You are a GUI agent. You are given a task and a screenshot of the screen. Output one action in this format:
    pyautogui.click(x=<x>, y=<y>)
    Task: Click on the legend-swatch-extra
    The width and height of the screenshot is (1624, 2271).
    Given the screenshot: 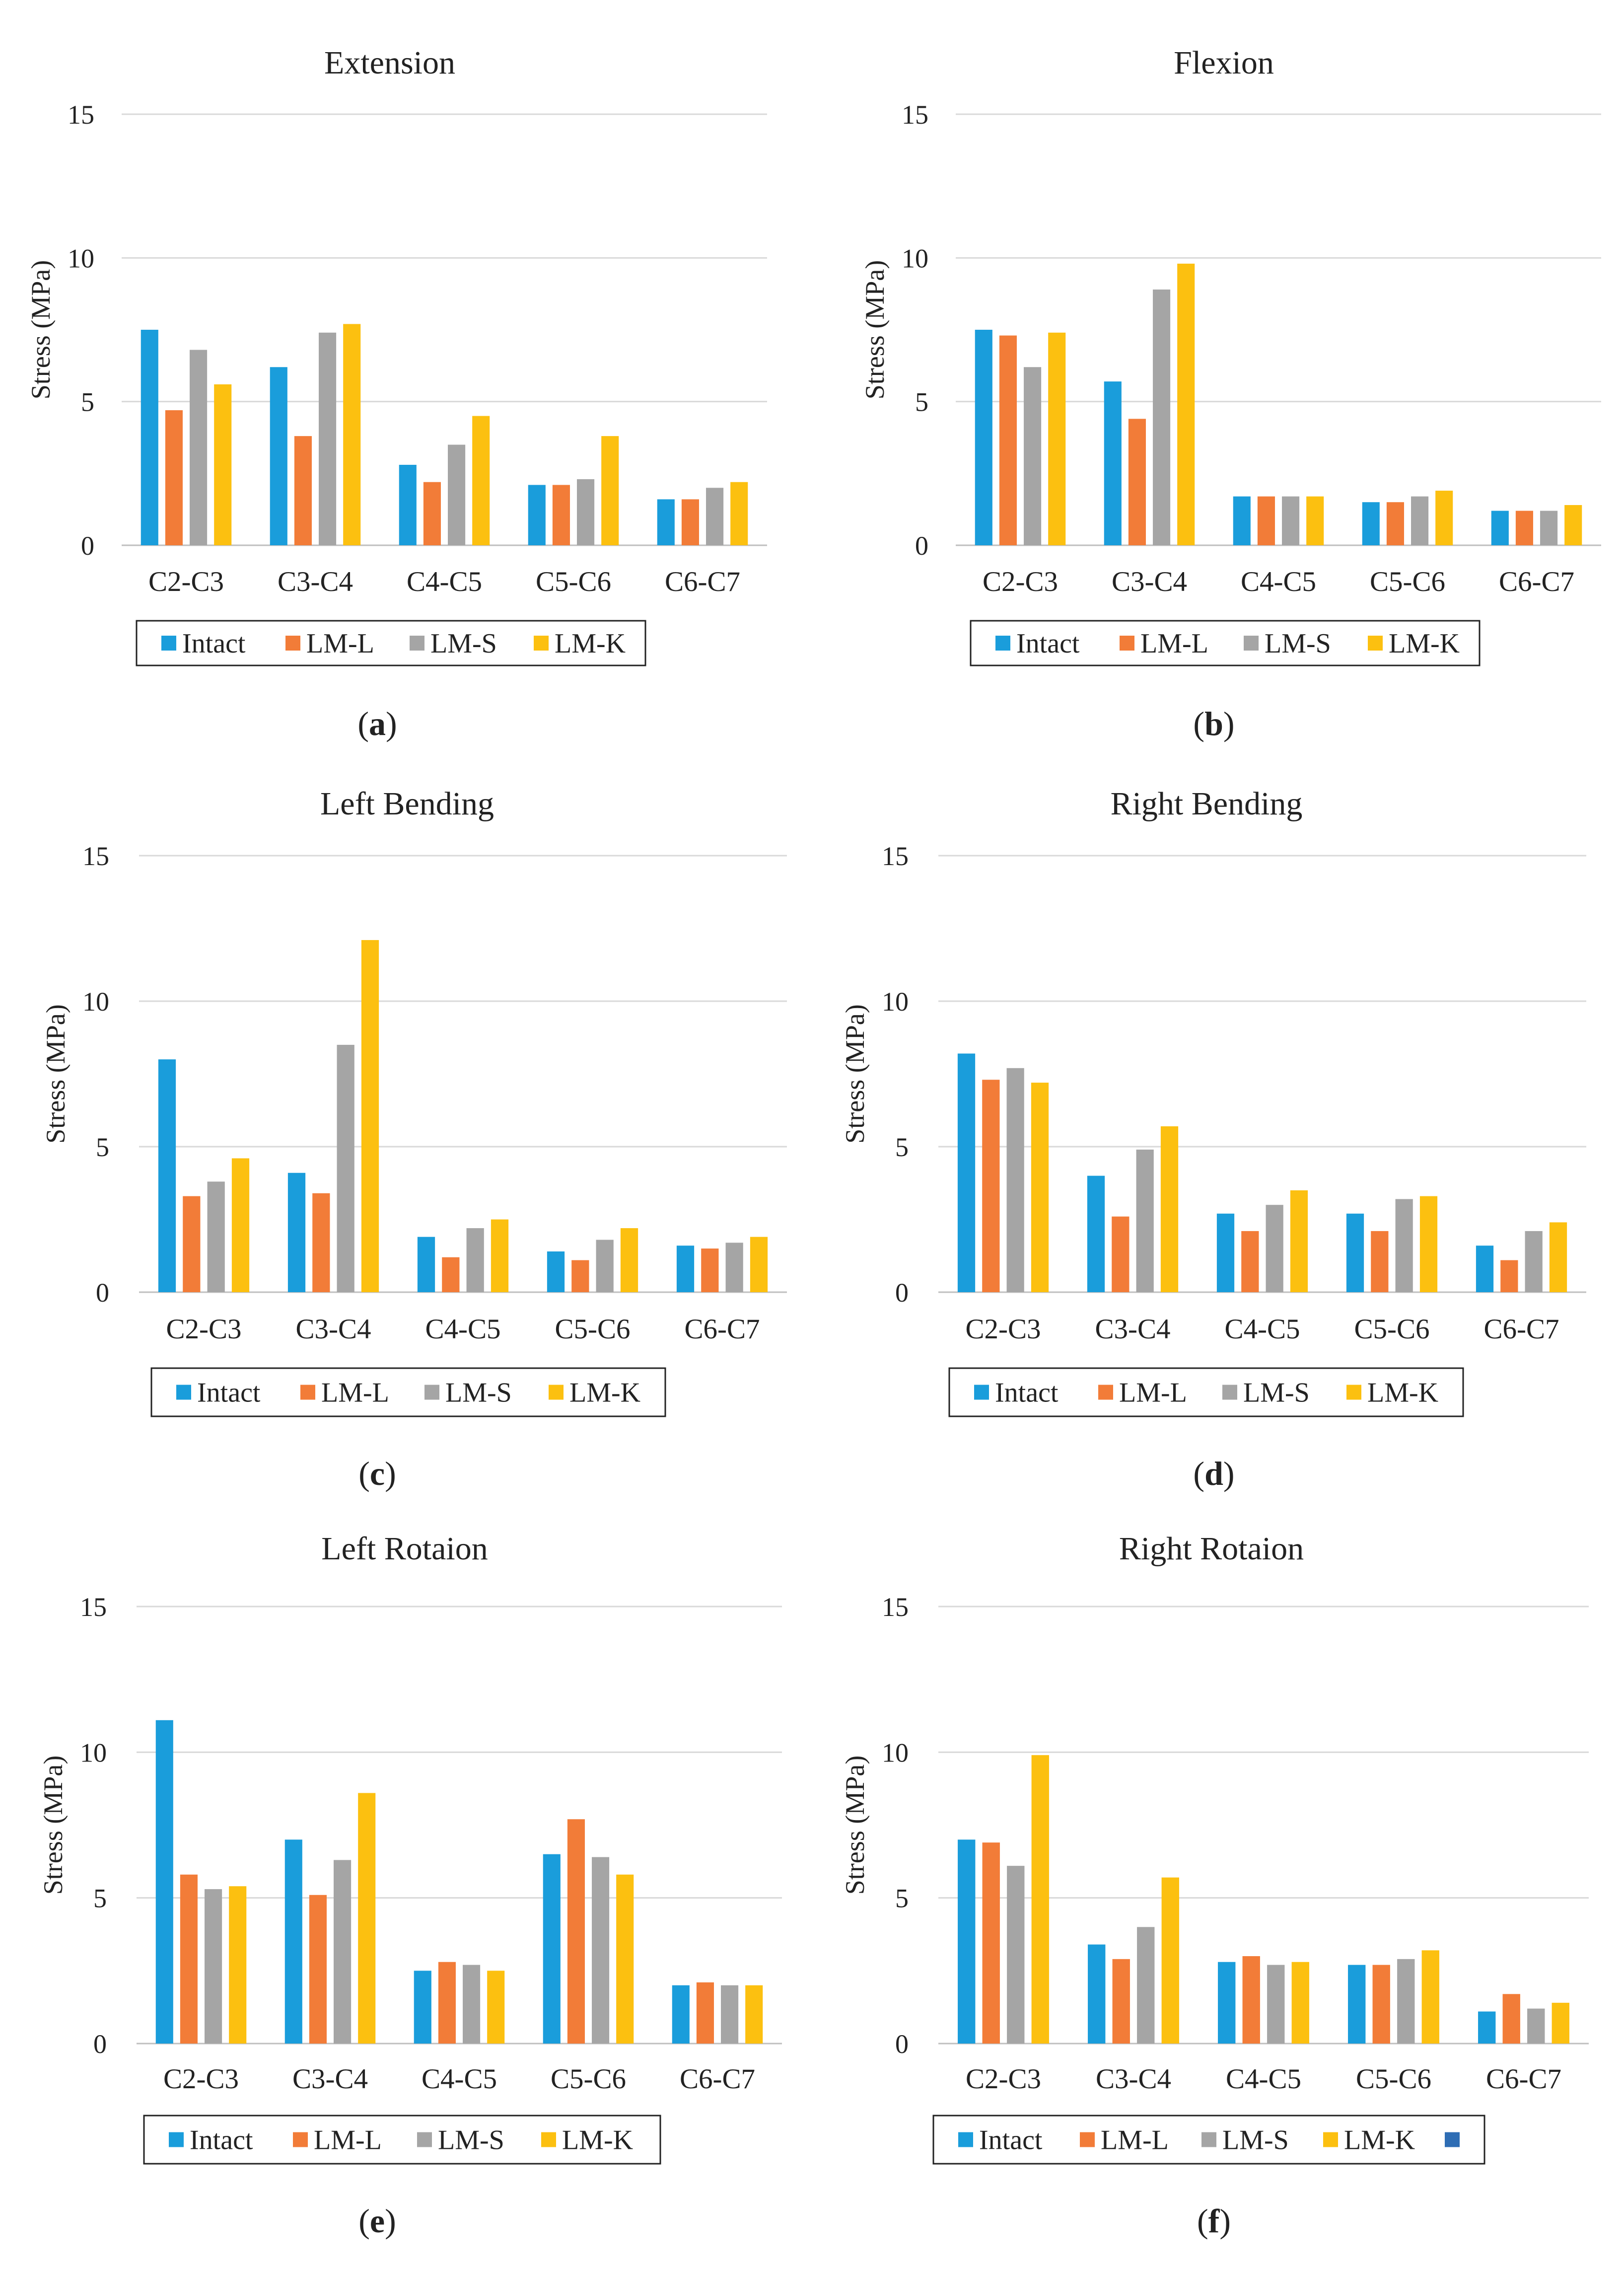 What is the action you would take?
    pyautogui.click(x=1452, y=2139)
    